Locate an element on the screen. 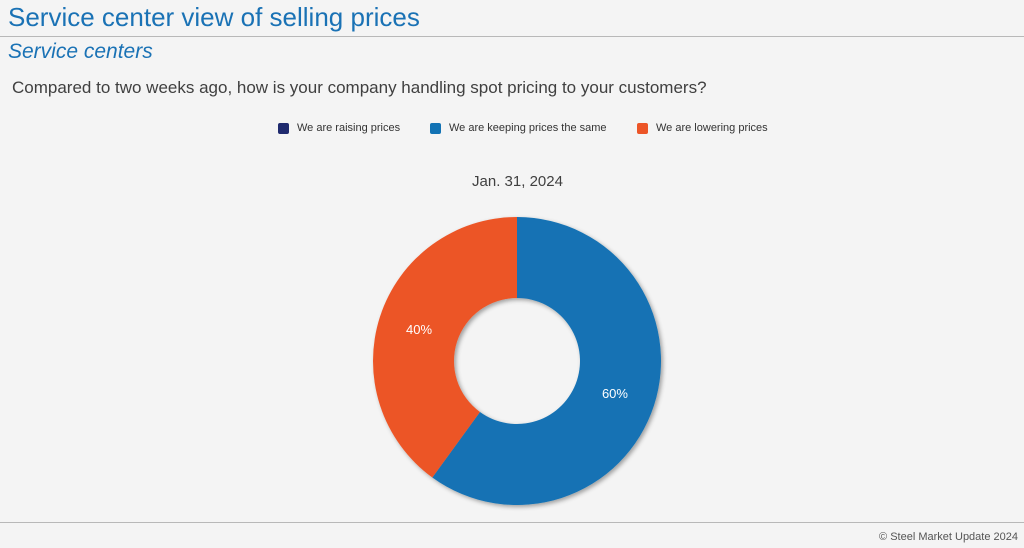 This screenshot has width=1024, height=548. legend-item-lowering: We are lowering prices is located at coordinates (702, 128).